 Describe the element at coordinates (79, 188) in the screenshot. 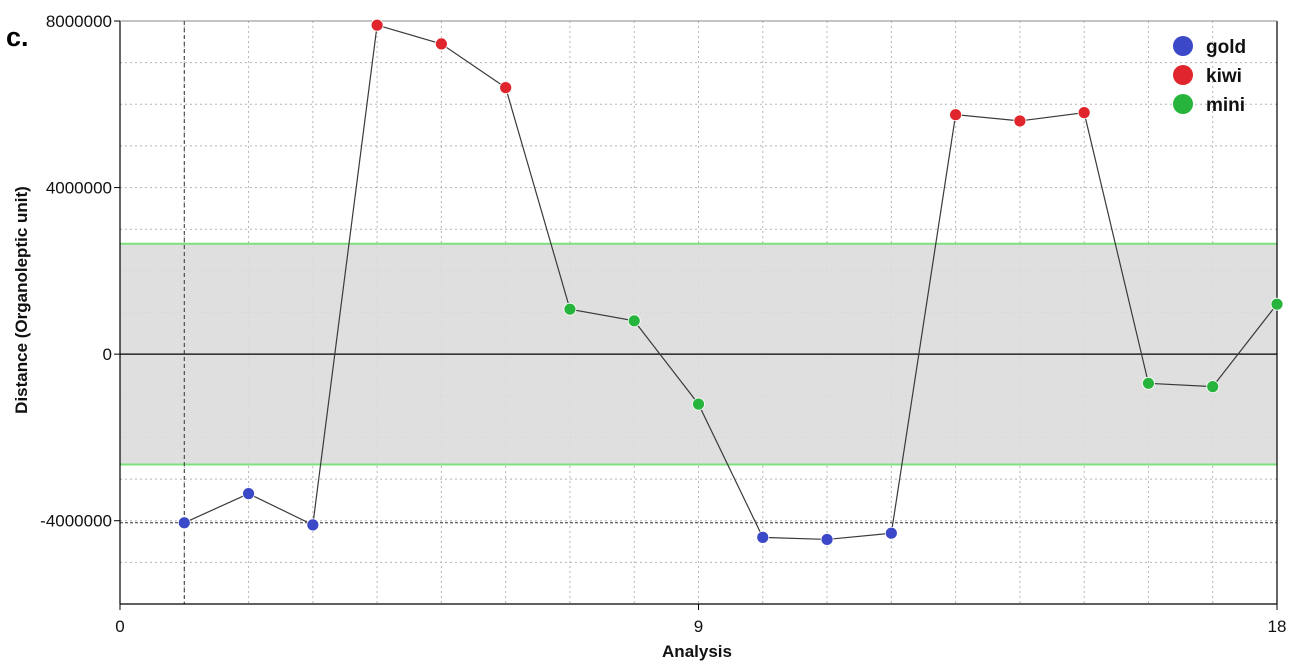

I see `y-tick-label: 4000000` at that location.